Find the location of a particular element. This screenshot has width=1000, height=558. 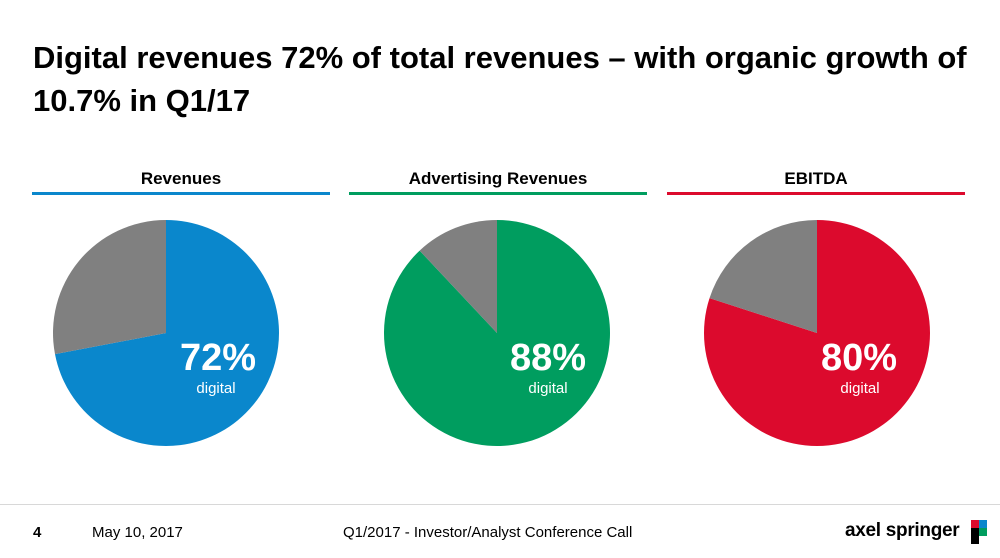

logo-mark-icon is located at coordinates (979, 532).